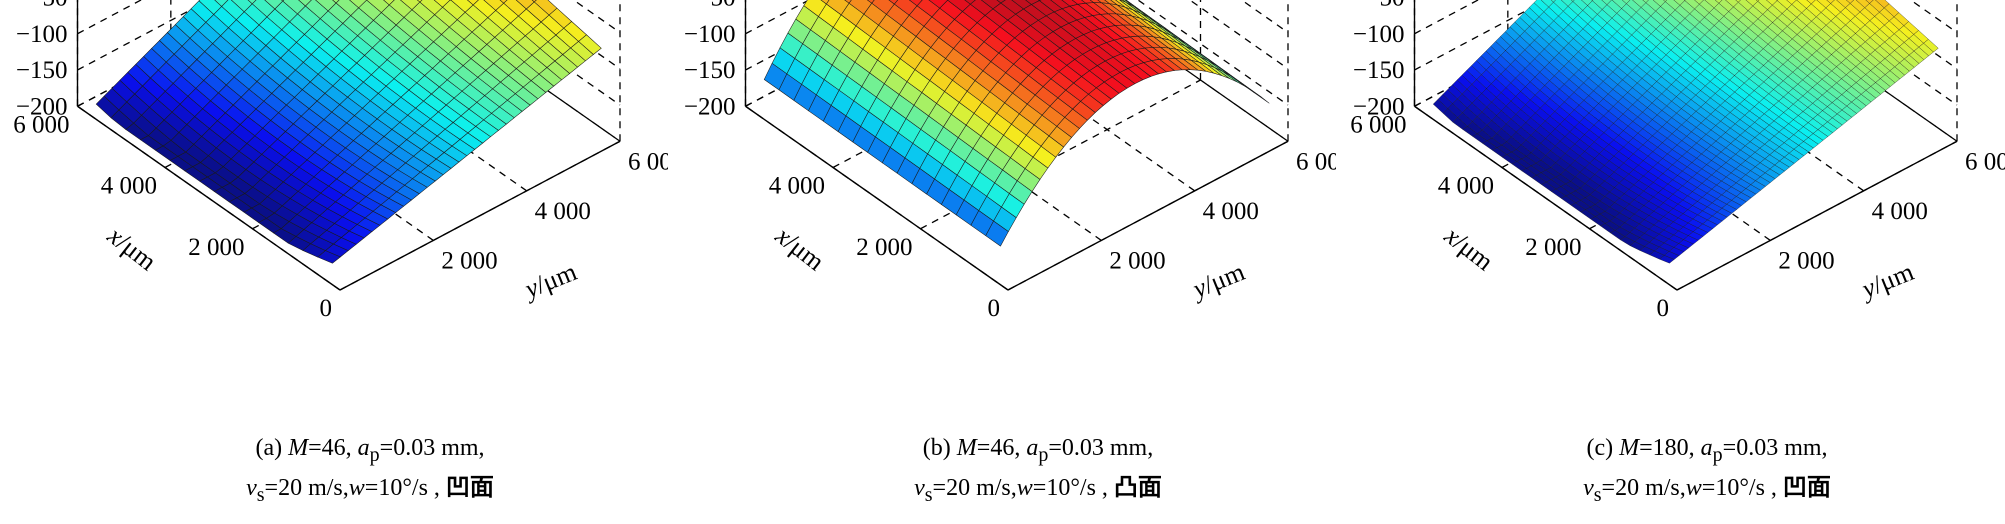 This screenshot has height=524, width=2005. I want to click on caption-c-line2: vs=20 m/s,w=10°/s , 凹面, so click(1707, 489).